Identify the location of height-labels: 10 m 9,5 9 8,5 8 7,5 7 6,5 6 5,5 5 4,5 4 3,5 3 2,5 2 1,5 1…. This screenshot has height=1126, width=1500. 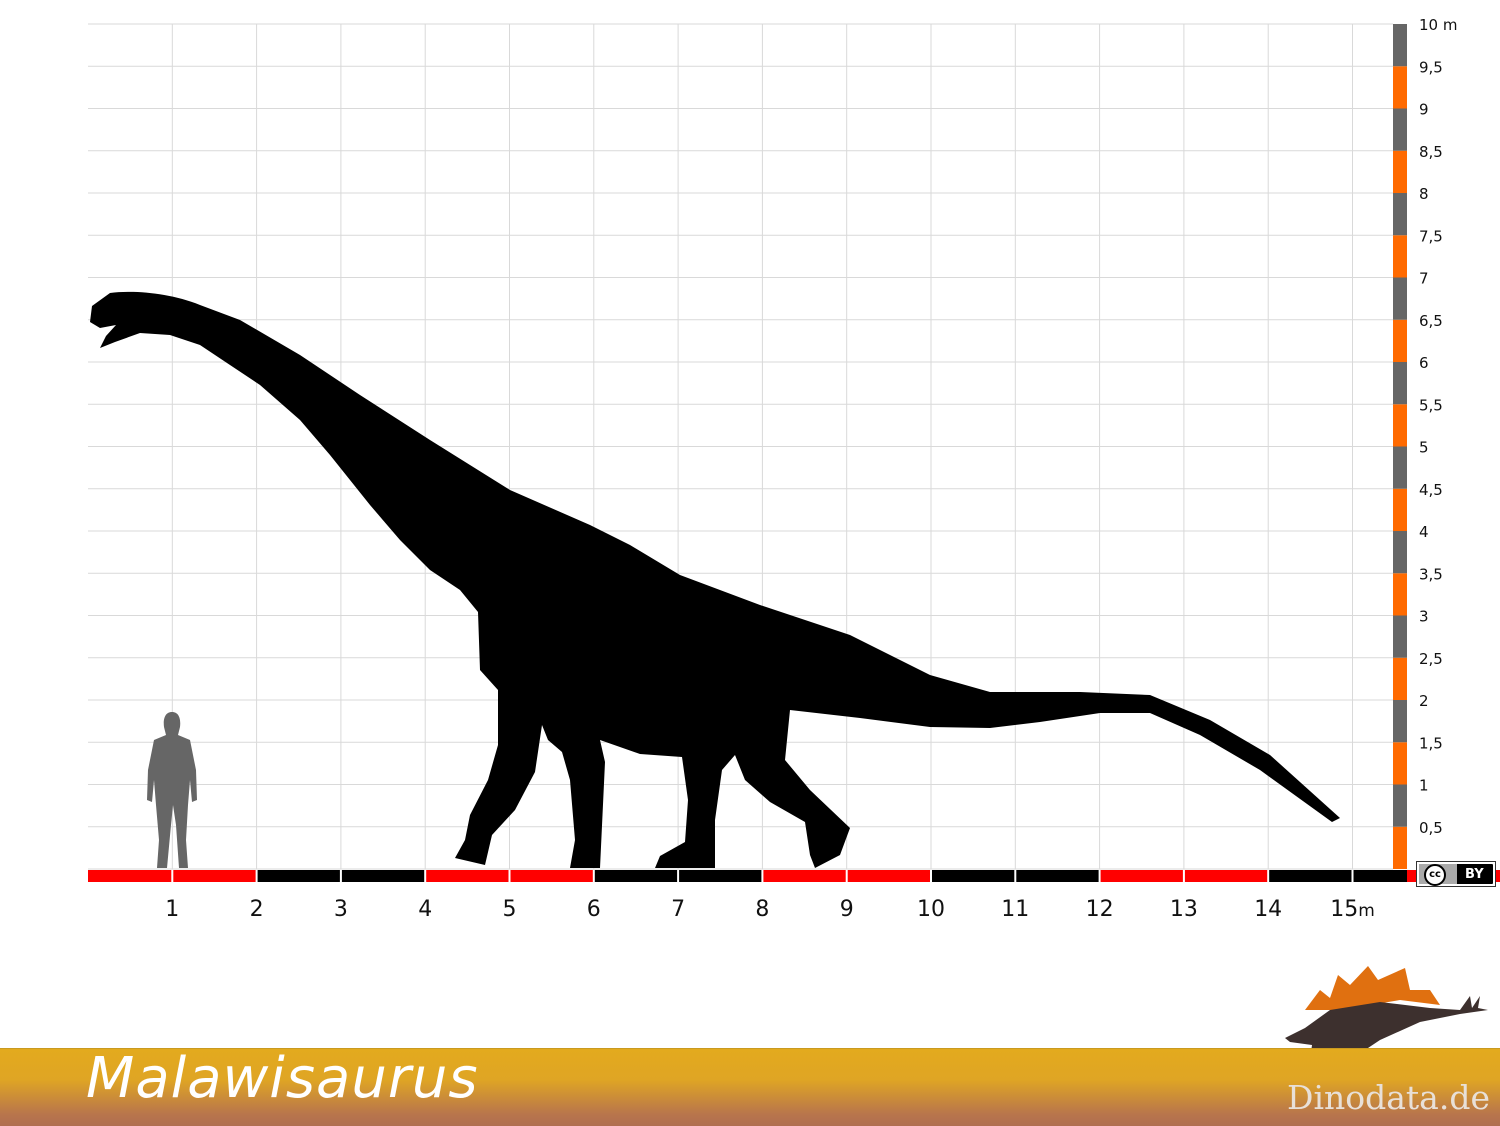
(1438, 426).